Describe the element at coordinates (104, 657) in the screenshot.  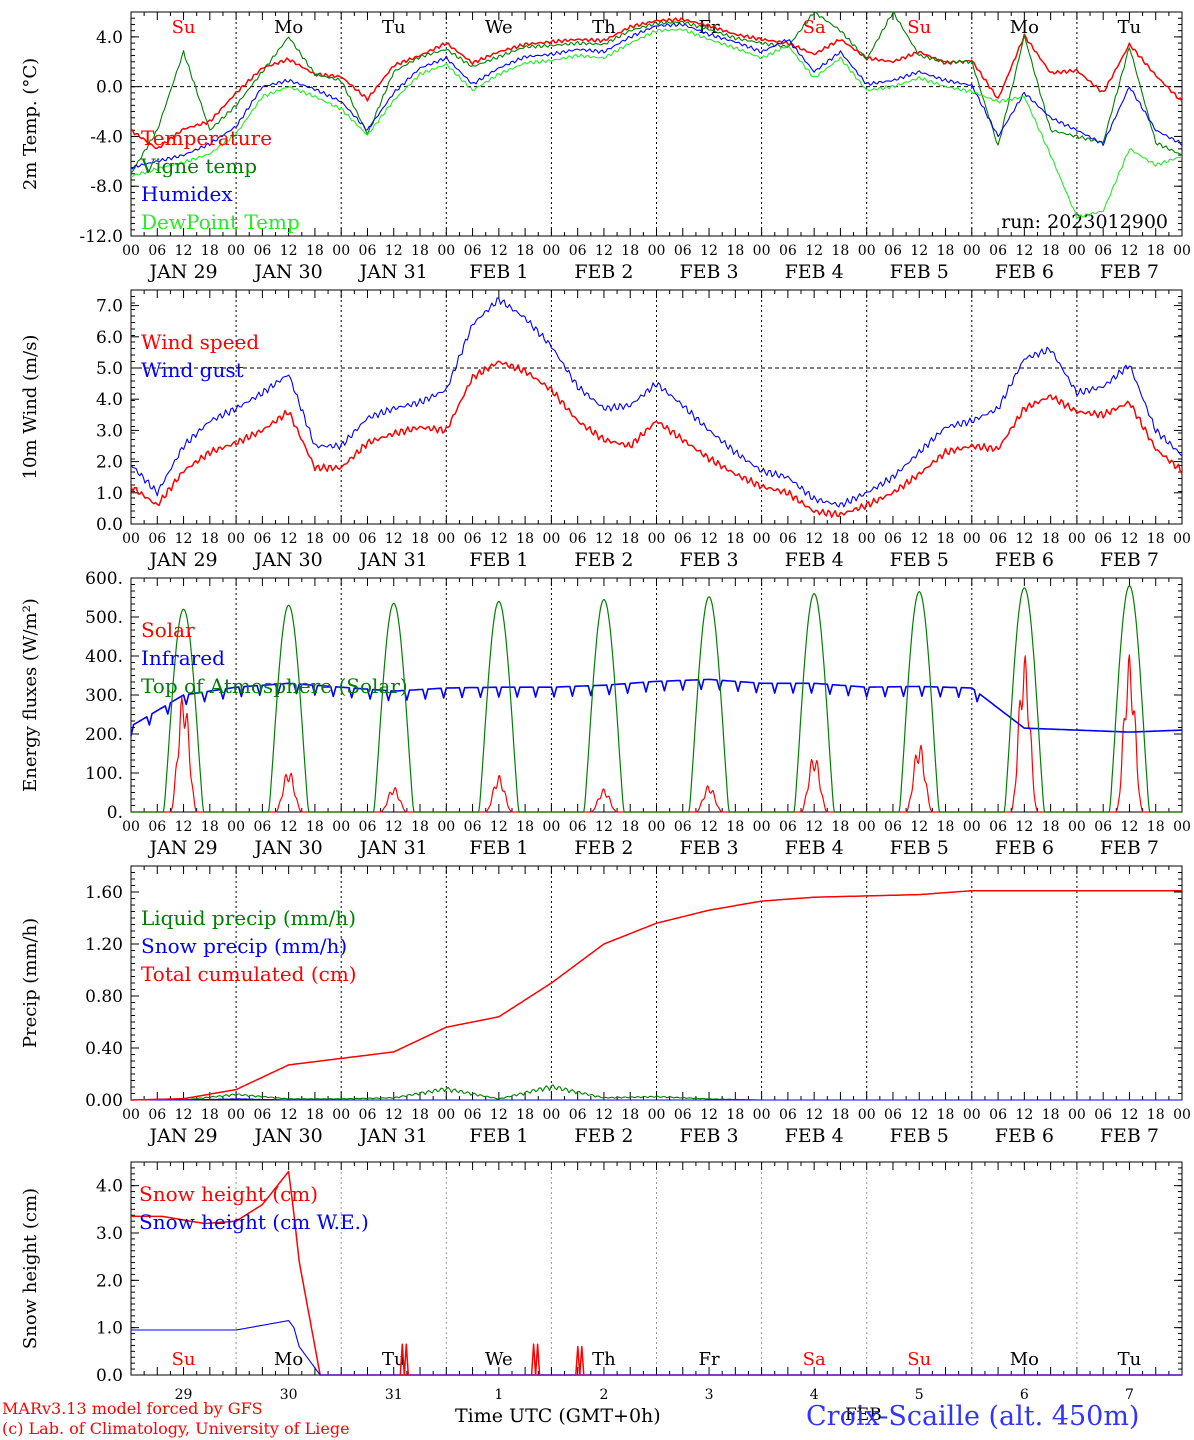
I see `y-tick-label: 400.` at that location.